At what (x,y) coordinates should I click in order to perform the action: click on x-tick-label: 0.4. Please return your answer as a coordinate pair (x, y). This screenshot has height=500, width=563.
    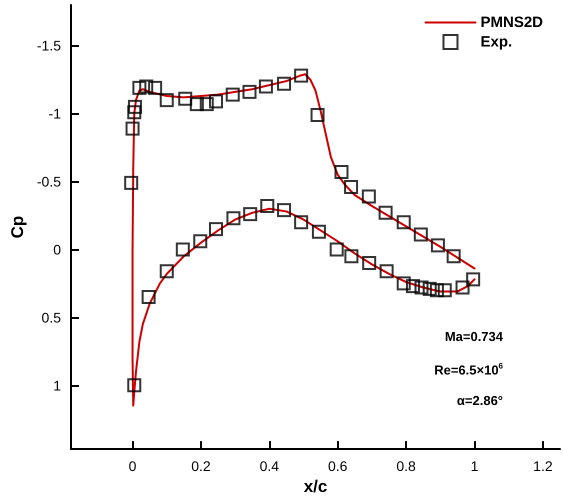
    Looking at the image, I should click on (270, 466).